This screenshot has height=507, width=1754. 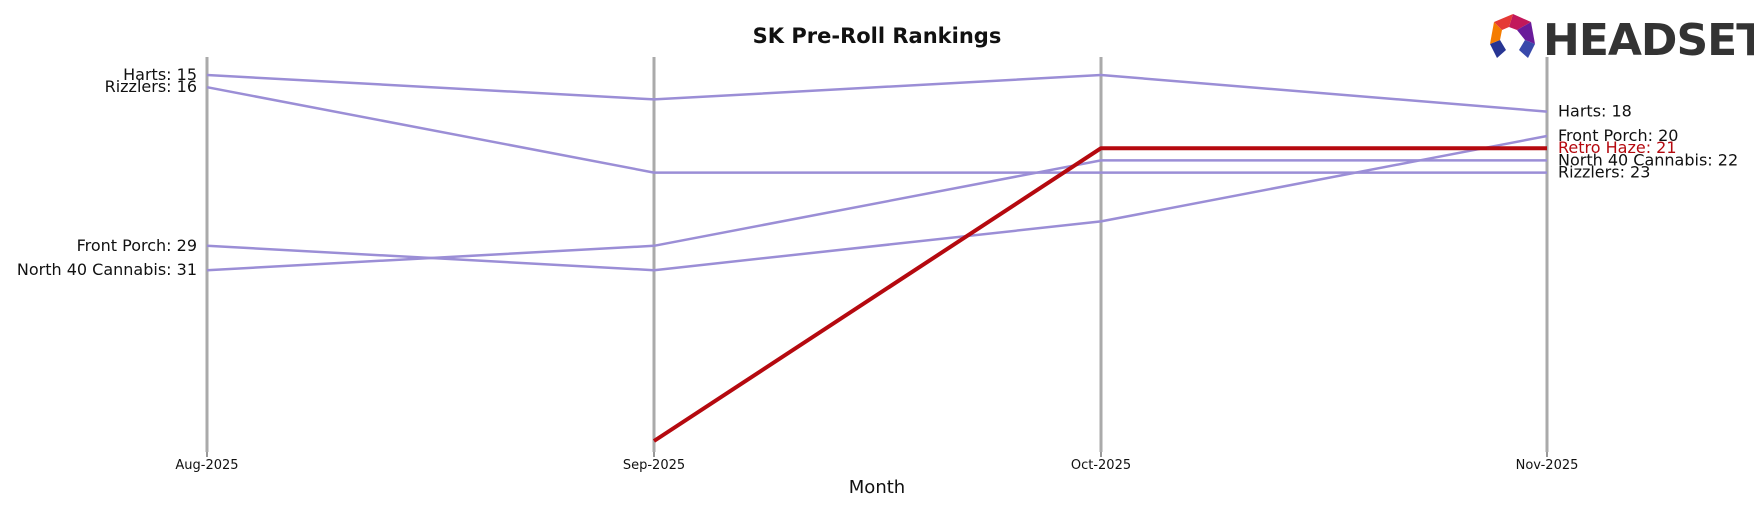 I want to click on end-label: Front Porch: 20, so click(x=1618, y=135).